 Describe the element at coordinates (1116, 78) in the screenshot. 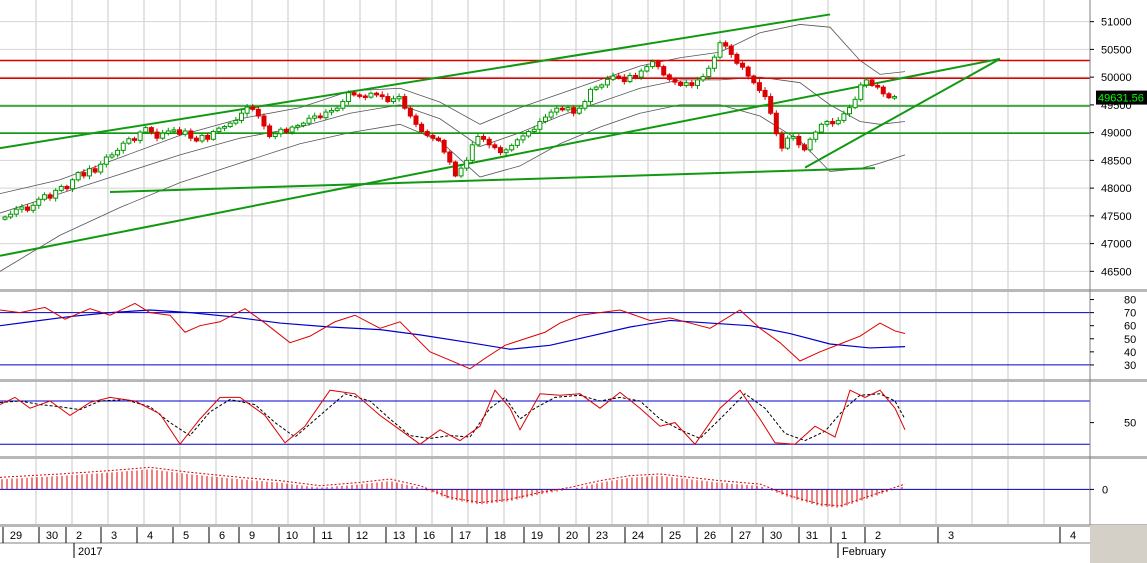

I see `price-tick-label: 50000` at that location.